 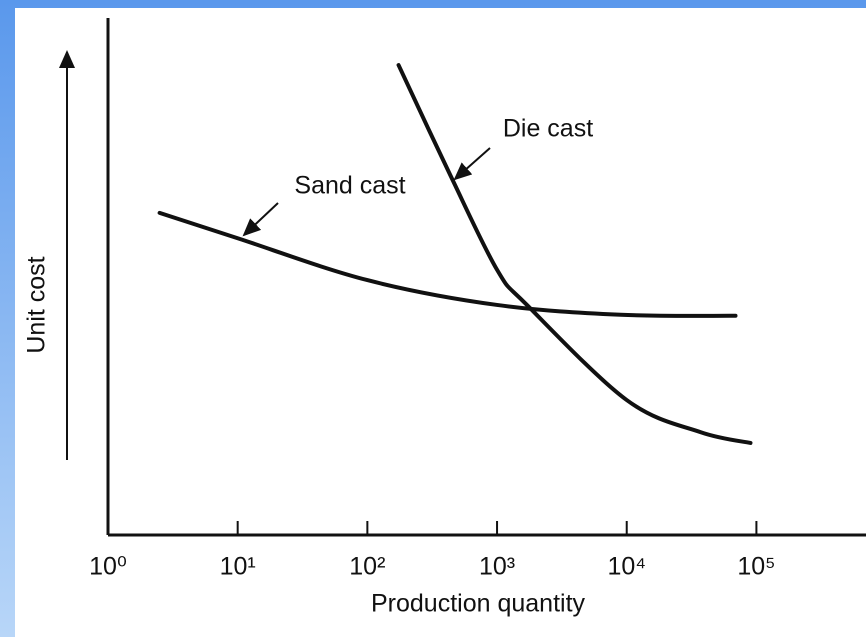 I want to click on x-tick-label: 10⁵, so click(x=756, y=567).